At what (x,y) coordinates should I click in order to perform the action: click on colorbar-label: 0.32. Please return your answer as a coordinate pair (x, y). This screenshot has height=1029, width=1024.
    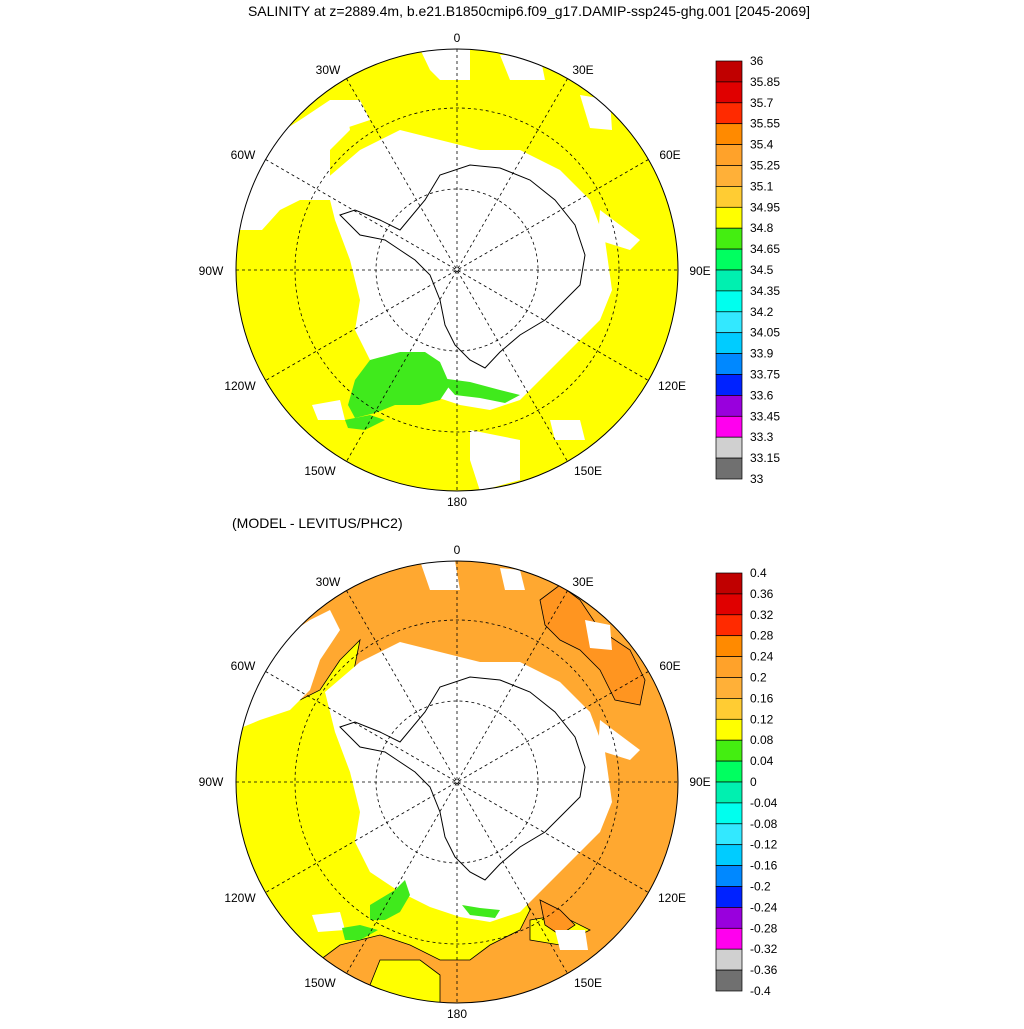
    Looking at the image, I should click on (762, 615).